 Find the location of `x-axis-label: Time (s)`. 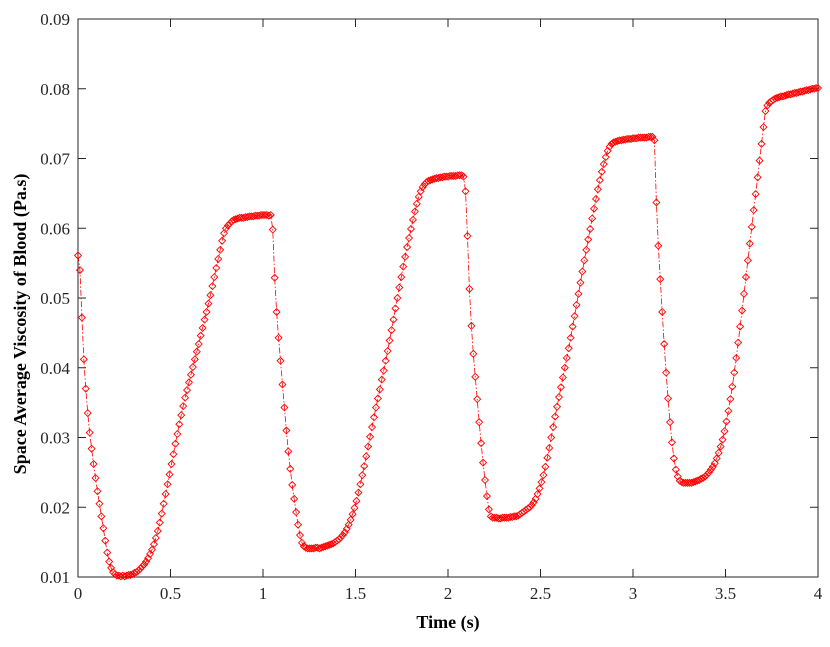

x-axis-label: Time (s) is located at coordinates (447, 622).